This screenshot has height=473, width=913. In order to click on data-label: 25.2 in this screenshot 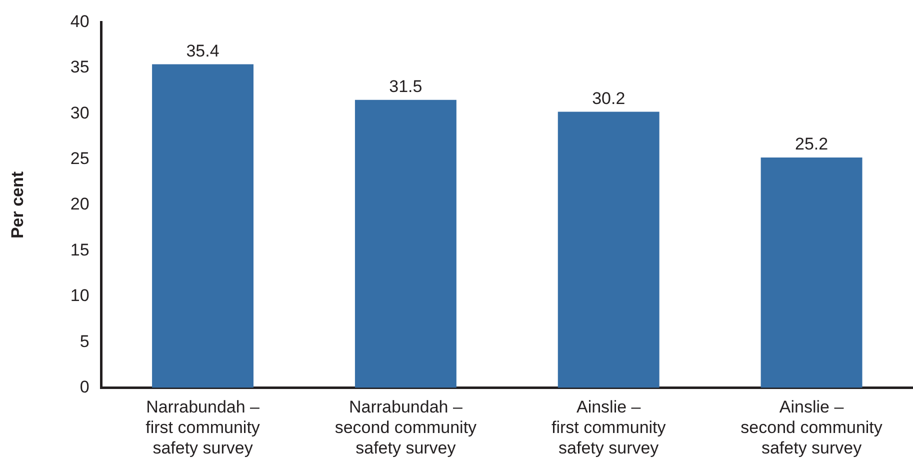, I will do `click(811, 144)`.